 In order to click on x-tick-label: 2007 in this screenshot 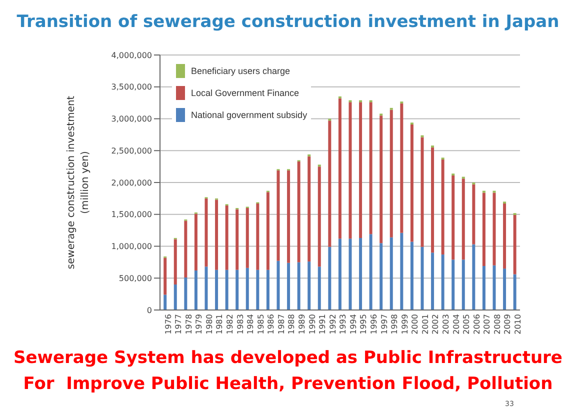, I will do `click(487, 324)`.